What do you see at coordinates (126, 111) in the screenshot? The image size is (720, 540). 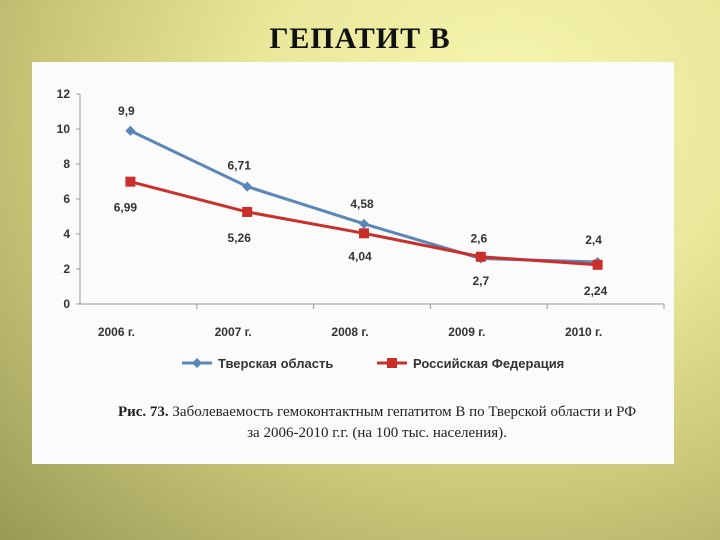 I see `data-label: 9,9` at bounding box center [126, 111].